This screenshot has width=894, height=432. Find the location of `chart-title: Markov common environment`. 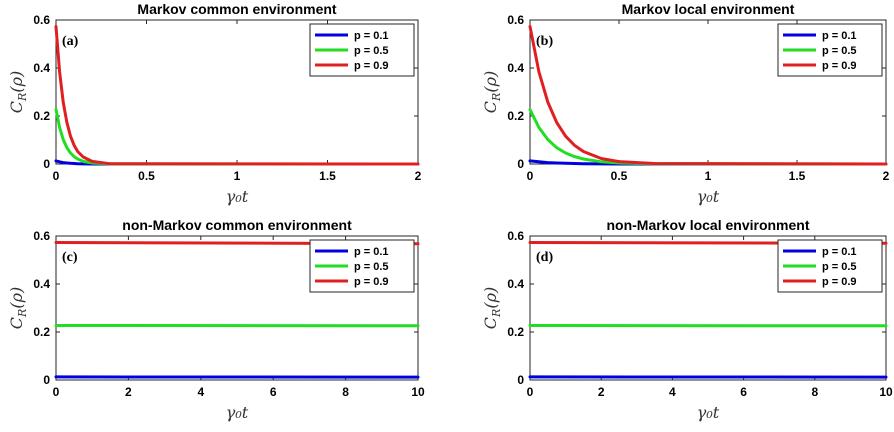

chart-title: Markov common environment is located at coordinates (236, 9).